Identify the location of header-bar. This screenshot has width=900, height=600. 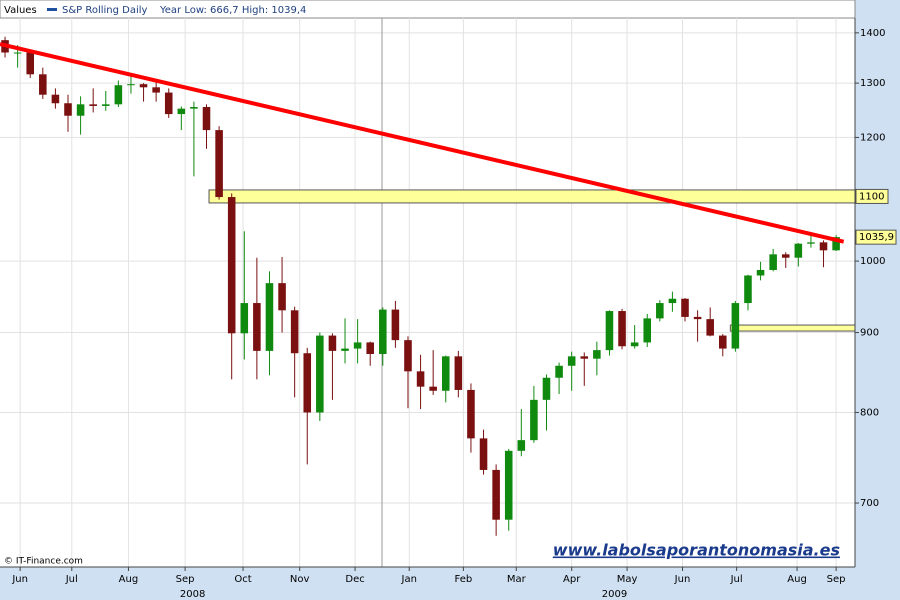
(428, 9).